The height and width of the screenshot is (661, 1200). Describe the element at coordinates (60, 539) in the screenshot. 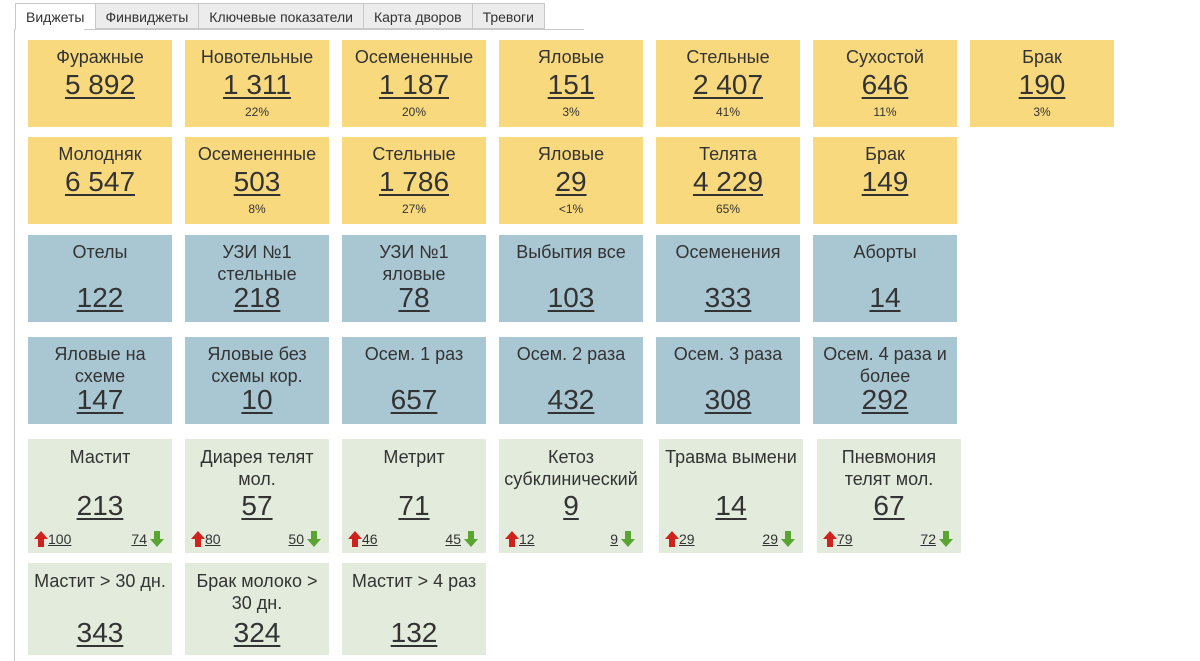

I see `trend-up-value: 100` at that location.